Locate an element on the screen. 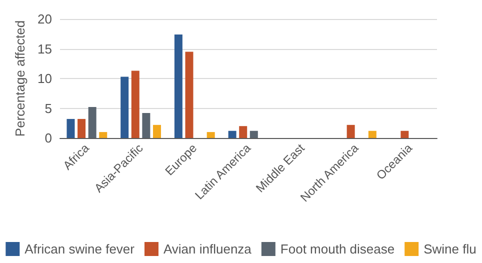 Image resolution: width=482 pixels, height=263 pixels. y-tick-label: 10 is located at coordinates (45, 78).